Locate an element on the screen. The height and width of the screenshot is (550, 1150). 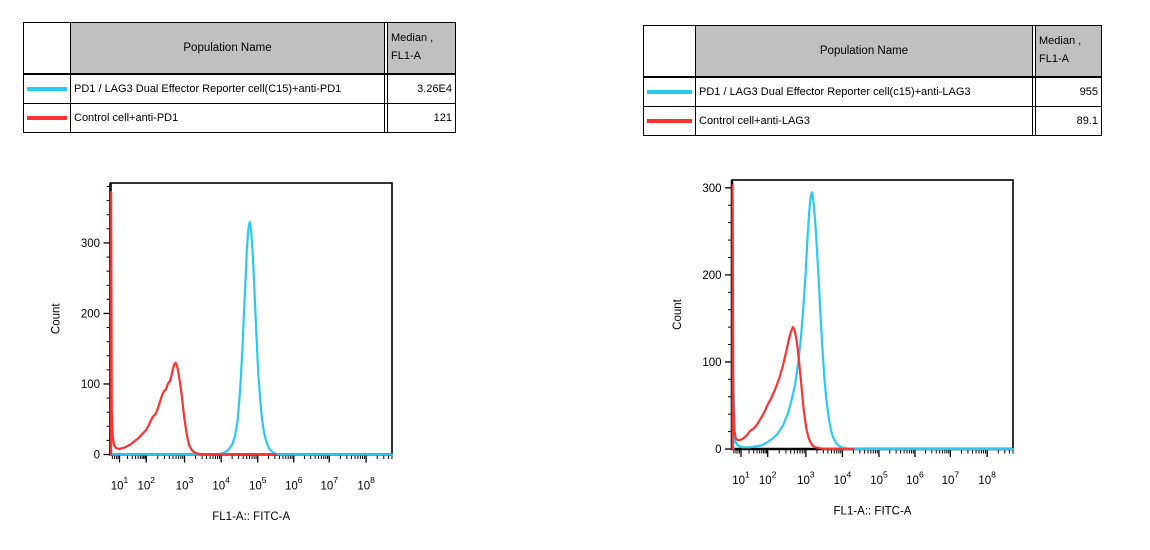
median-value: 955 is located at coordinates (1068, 92).